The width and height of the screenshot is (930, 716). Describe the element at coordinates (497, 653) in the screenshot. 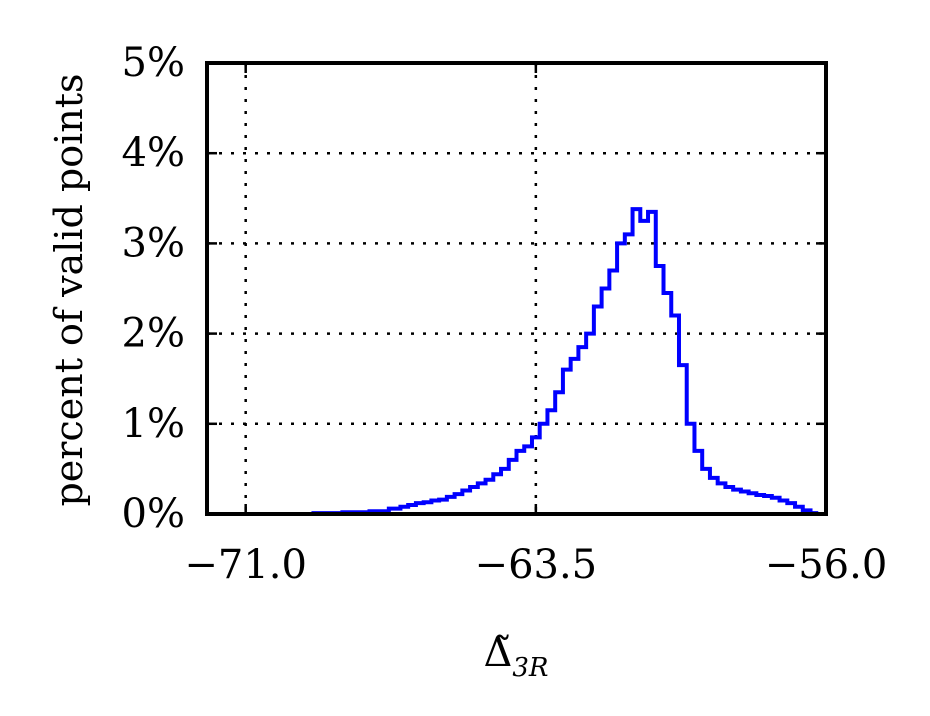

I see `x-axis-title-symbol: Δ̃` at that location.